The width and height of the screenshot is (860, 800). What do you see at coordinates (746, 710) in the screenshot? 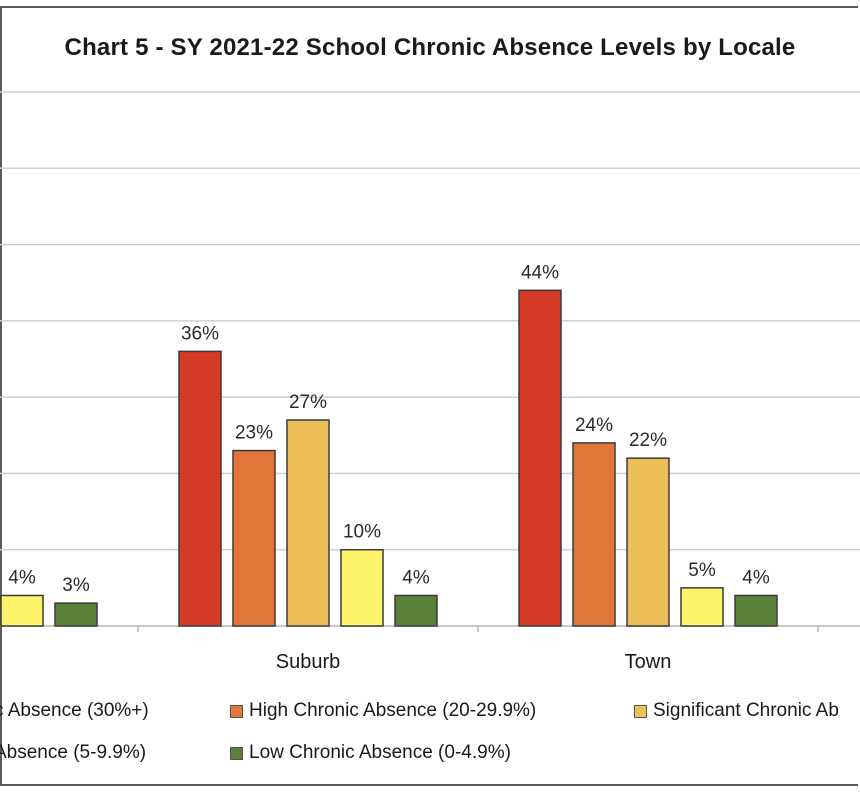
I see `legend-label-significant: Significant Chronic Ab` at bounding box center [746, 710].